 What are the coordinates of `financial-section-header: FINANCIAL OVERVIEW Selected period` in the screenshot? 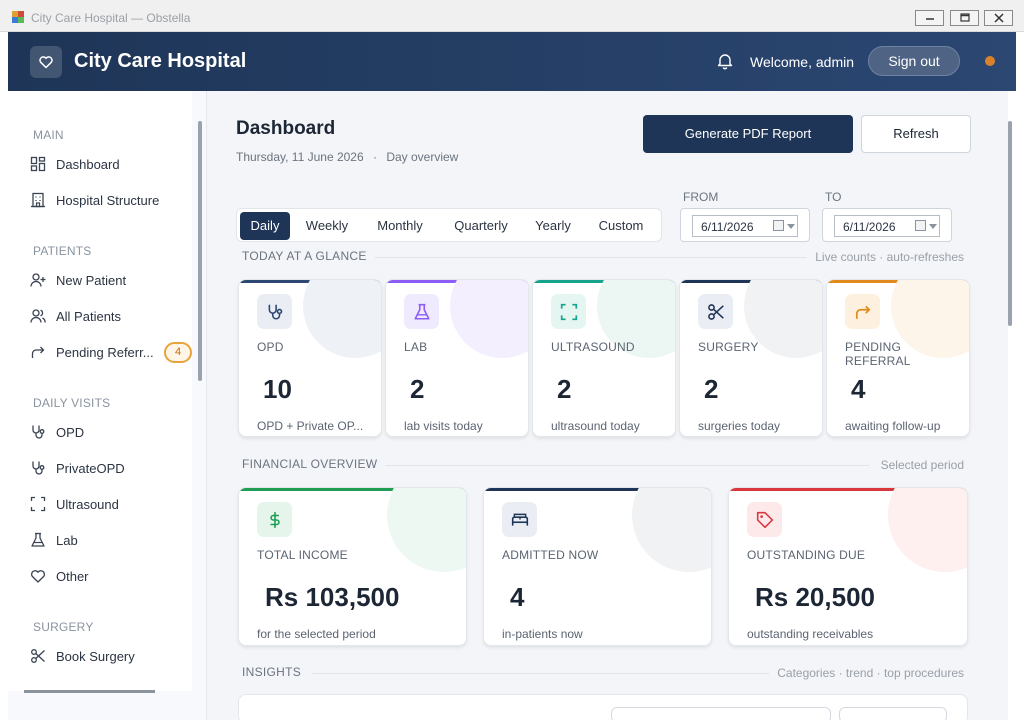 It's located at (603, 465).